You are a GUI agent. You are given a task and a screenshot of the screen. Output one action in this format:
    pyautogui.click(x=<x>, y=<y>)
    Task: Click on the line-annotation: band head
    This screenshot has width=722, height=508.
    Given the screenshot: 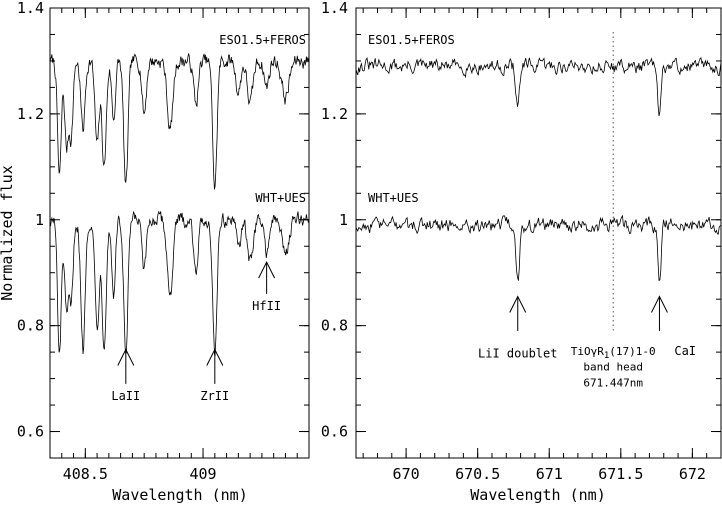 What is the action you would take?
    pyautogui.click(x=613, y=367)
    